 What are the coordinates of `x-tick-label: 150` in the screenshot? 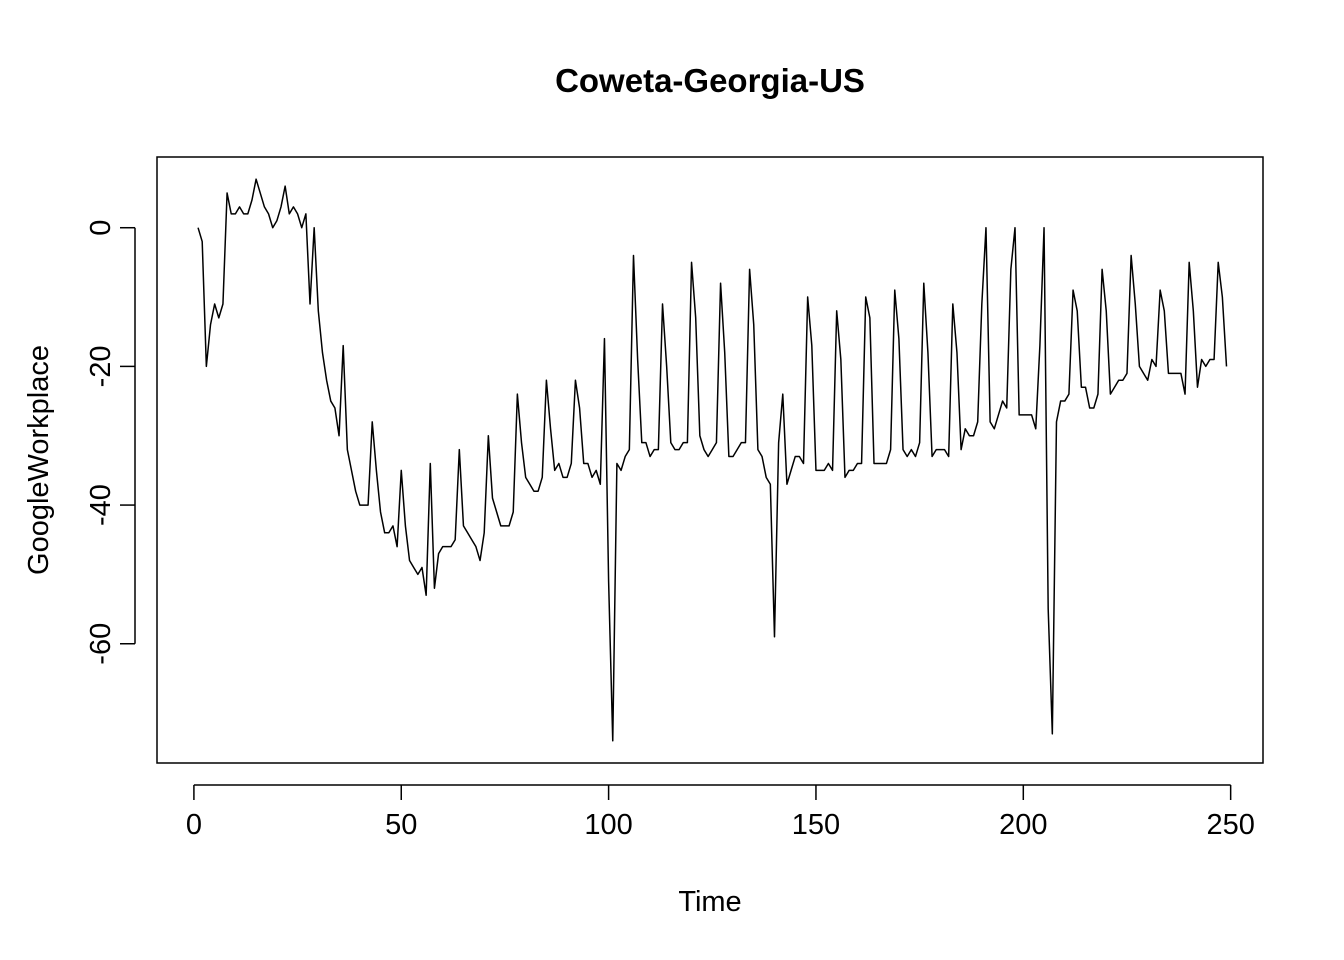 It's located at (816, 825).